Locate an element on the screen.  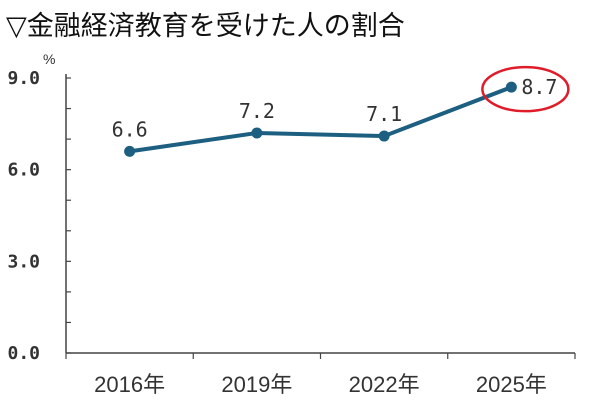
highlight-ellipse is located at coordinates (525, 89).